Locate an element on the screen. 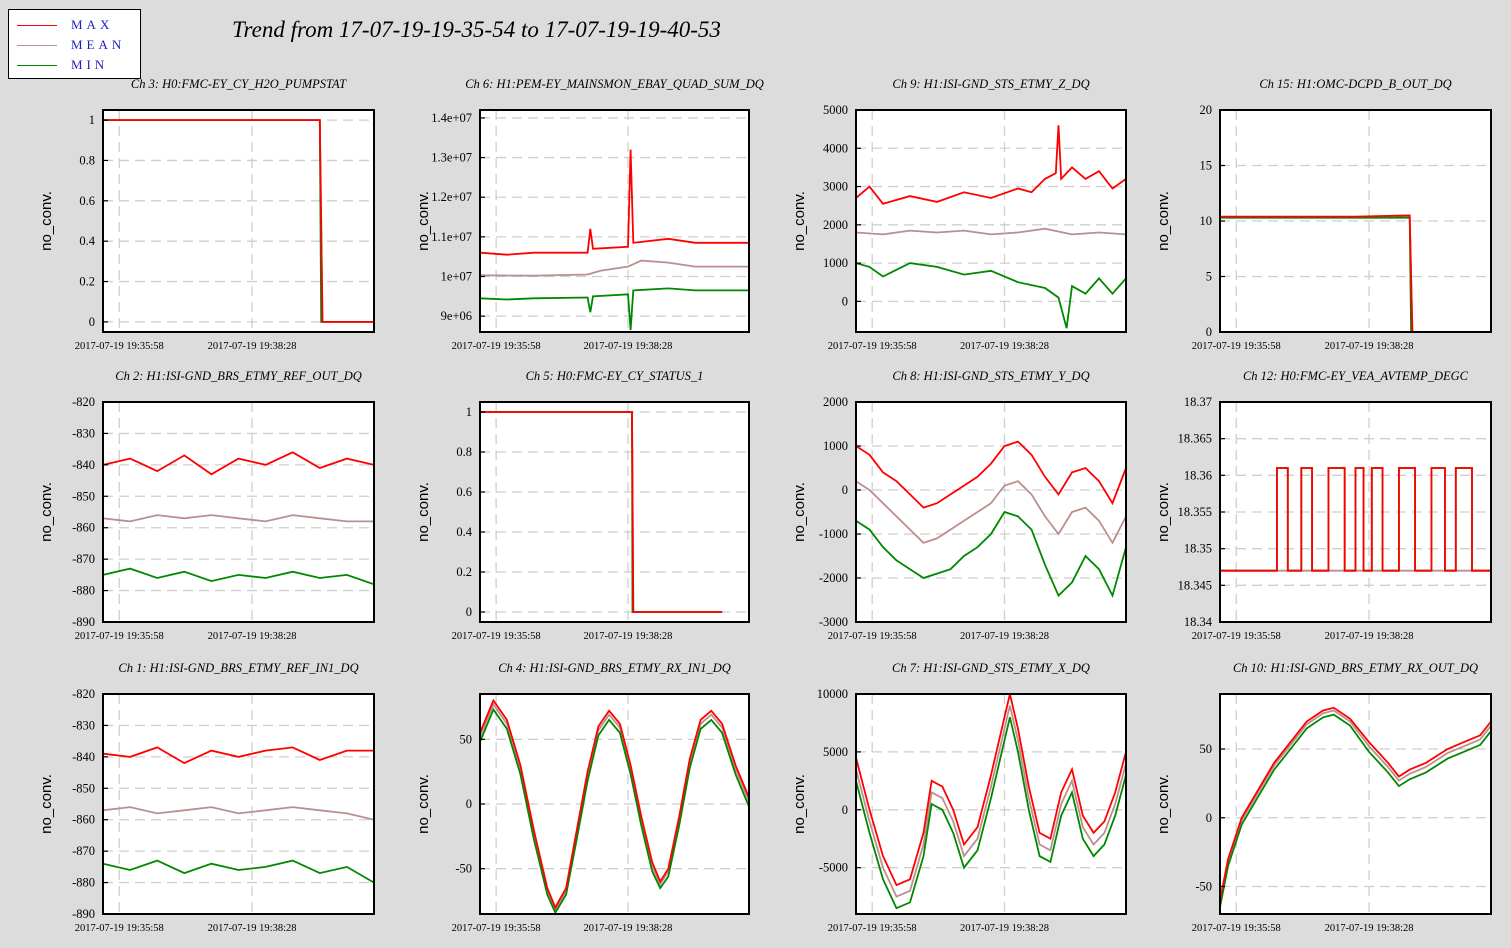  y-tick-label: 0.6 is located at coordinates (464, 492).